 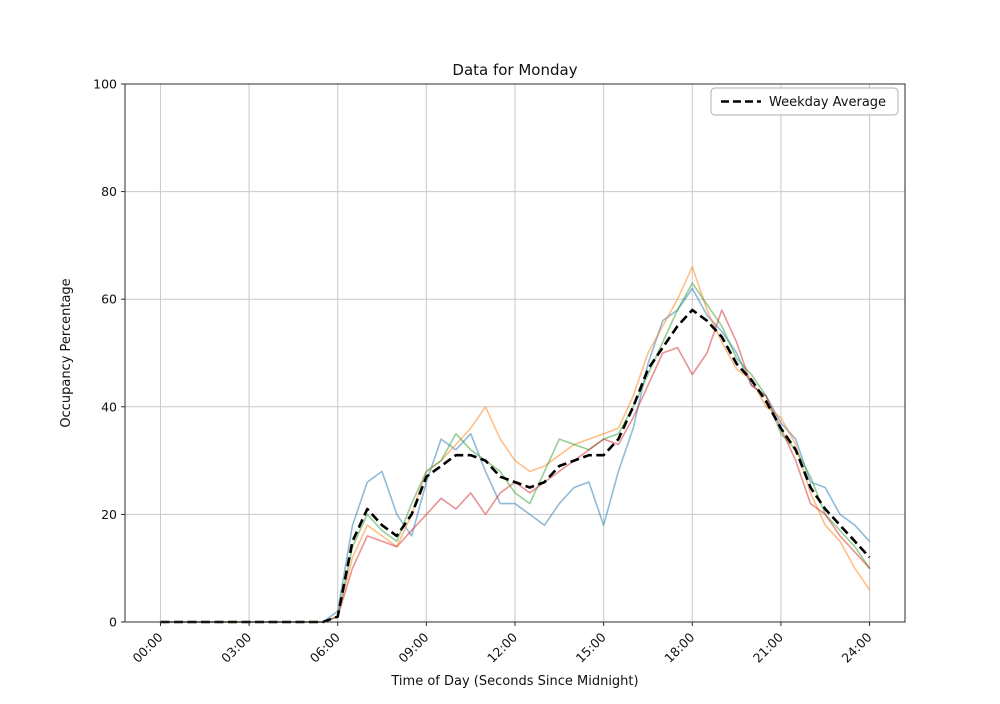 I want to click on y-tick-label: 40, so click(x=109, y=406).